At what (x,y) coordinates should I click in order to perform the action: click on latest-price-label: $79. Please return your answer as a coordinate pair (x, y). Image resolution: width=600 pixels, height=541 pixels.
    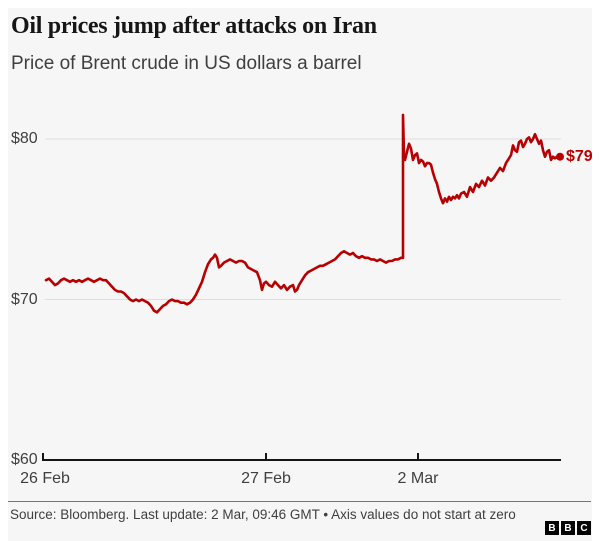
    Looking at the image, I should click on (579, 156).